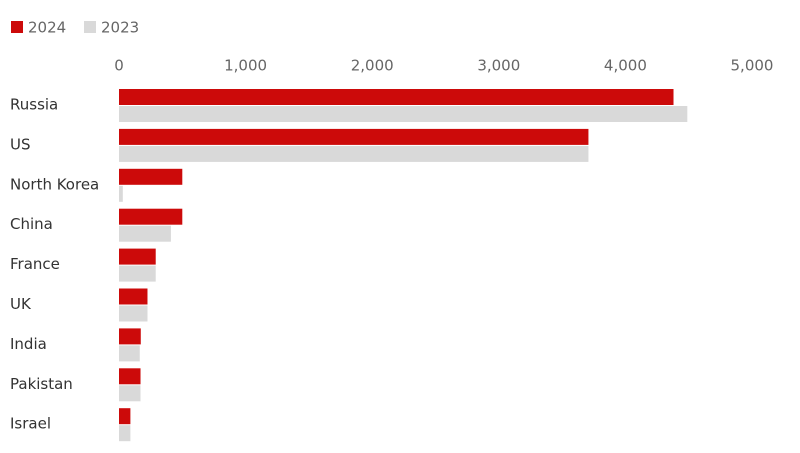 This screenshot has width=800, height=453. Describe the element at coordinates (54, 184) in the screenshot. I see `category-label: North Korea` at that location.